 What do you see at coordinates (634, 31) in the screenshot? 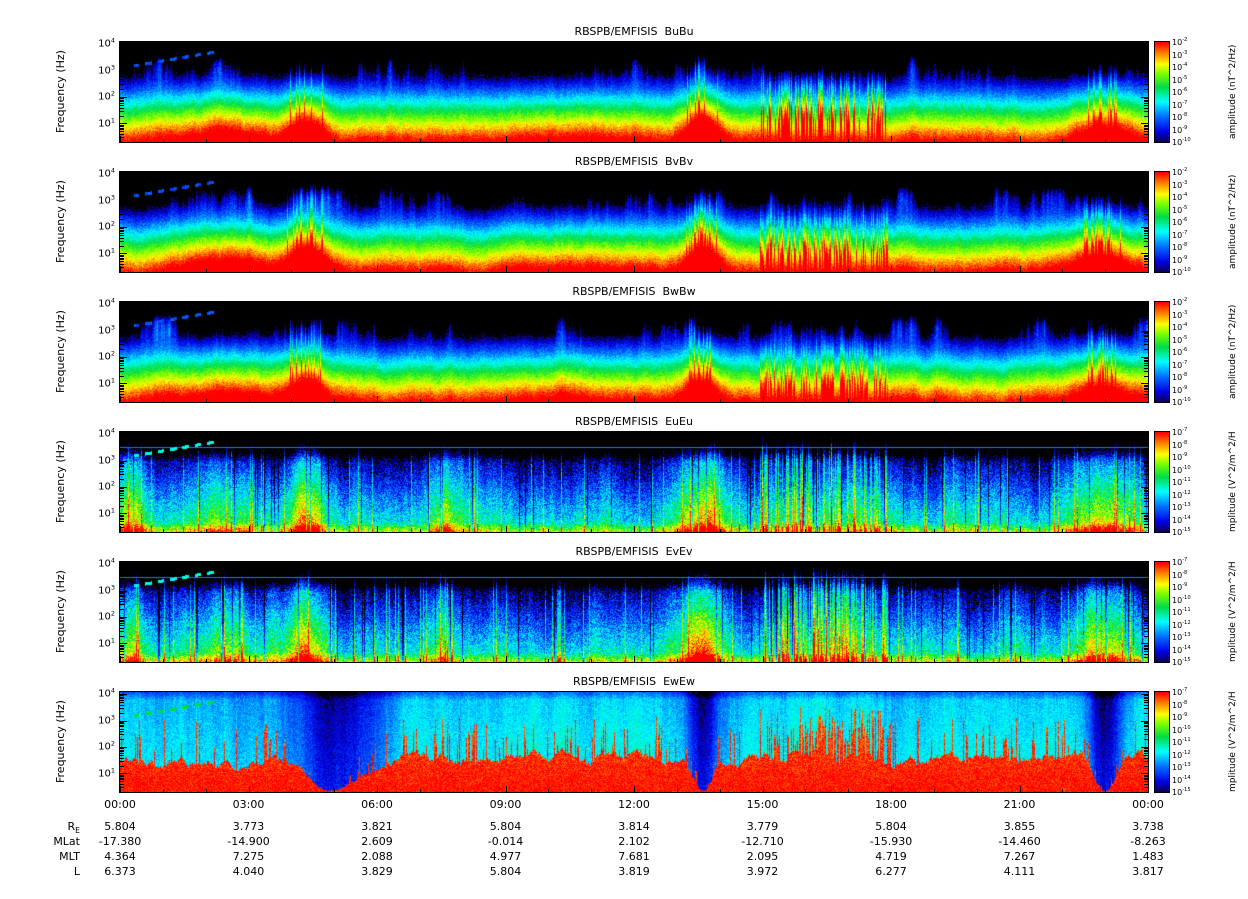
I see `panel-title: RBSPB/EMFISIS BuBu` at bounding box center [634, 31].